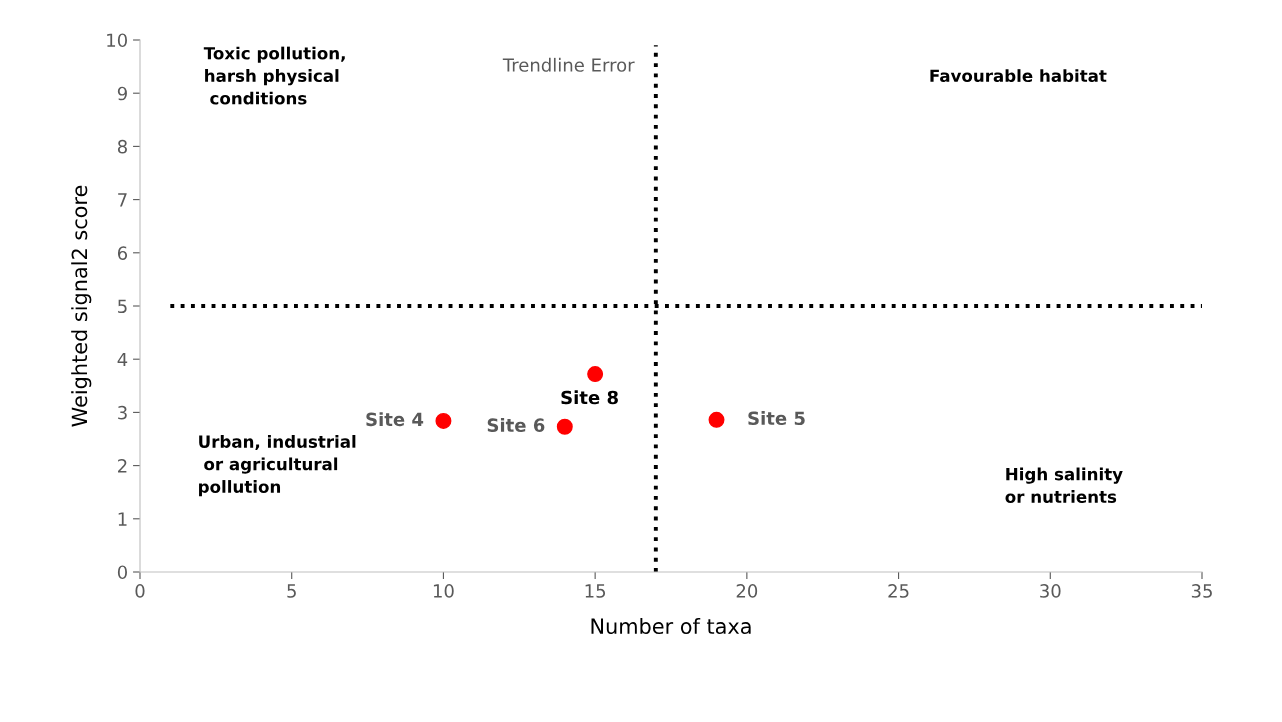 This screenshot has width=1282, height=722. What do you see at coordinates (122, 359) in the screenshot?
I see `y-tick-label: 4` at bounding box center [122, 359].